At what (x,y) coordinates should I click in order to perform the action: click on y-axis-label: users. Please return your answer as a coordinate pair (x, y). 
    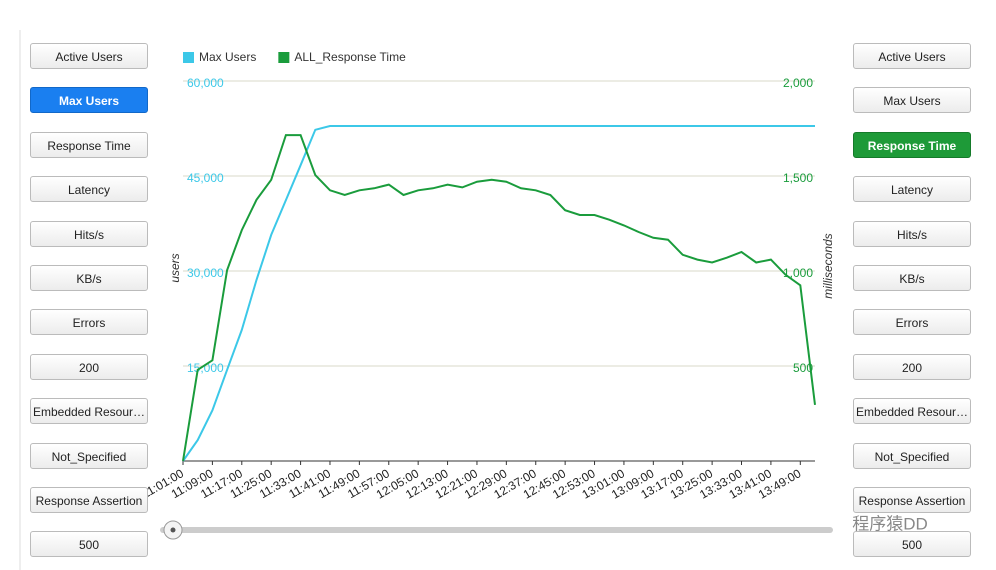
    Looking at the image, I should click on (175, 267).